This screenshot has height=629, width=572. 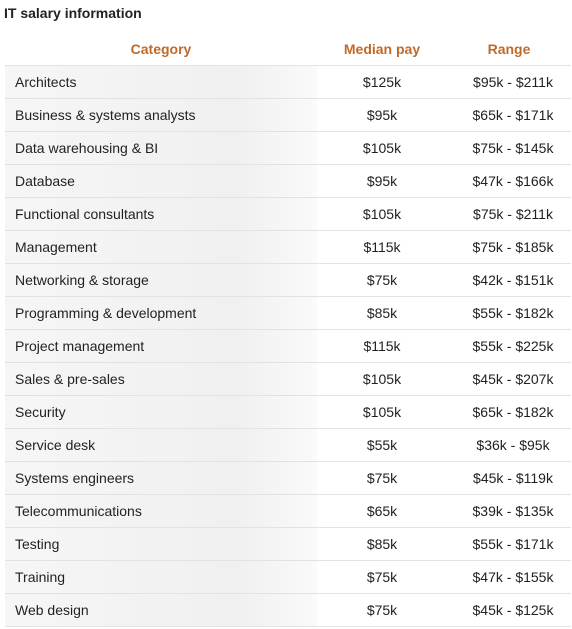 What do you see at coordinates (509, 313) in the screenshot?
I see `cell-range: $55k - $182k` at bounding box center [509, 313].